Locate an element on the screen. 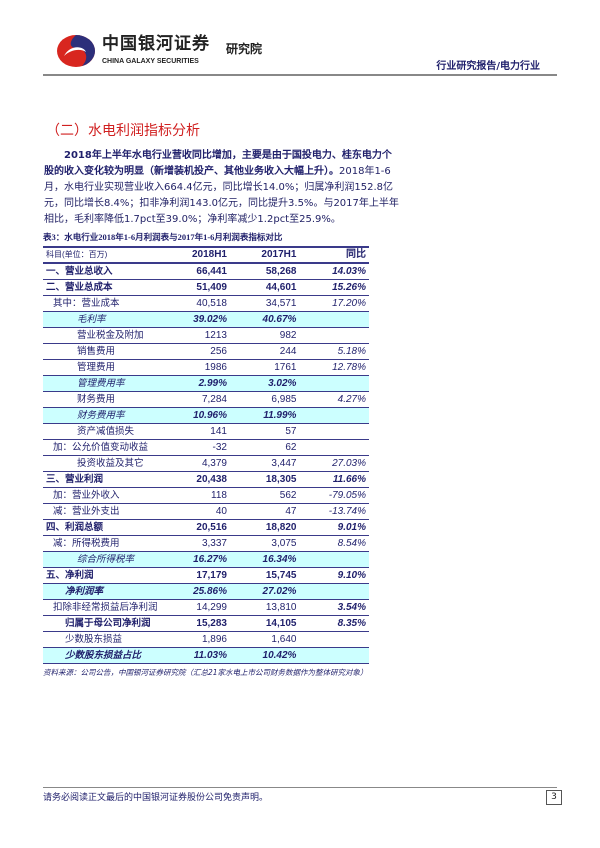 The height and width of the screenshot is (848, 600). row-label: 综合所得税率 is located at coordinates (102, 559).